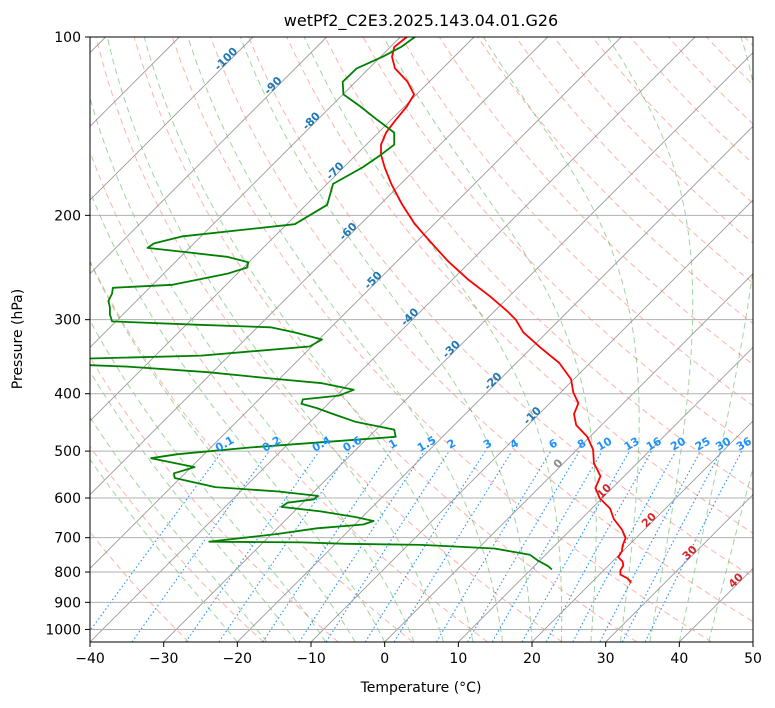 The width and height of the screenshot is (775, 708). I want to click on y-axis-label: Pressure (hPa), so click(18, 339).